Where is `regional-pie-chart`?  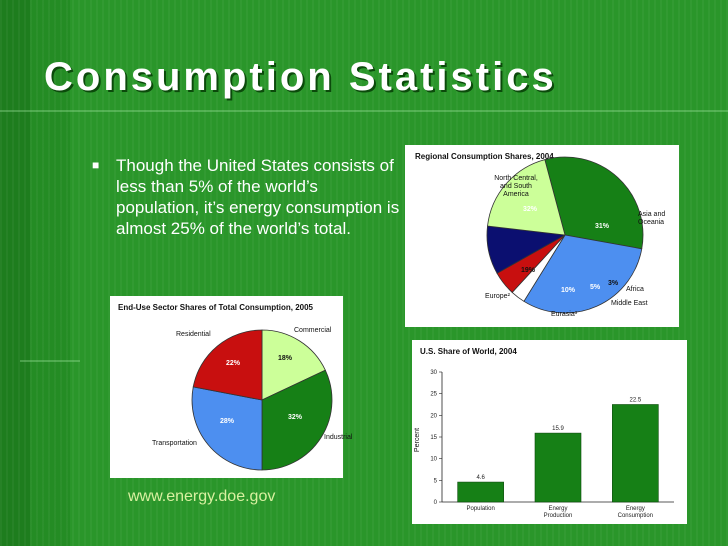
regional-pie-chart is located at coordinates (565, 235).